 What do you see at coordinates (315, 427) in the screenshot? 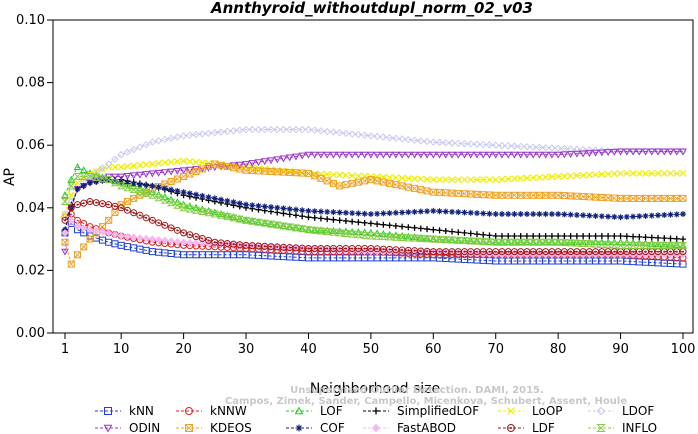
I see `legend-item-cof: COF` at bounding box center [315, 427].